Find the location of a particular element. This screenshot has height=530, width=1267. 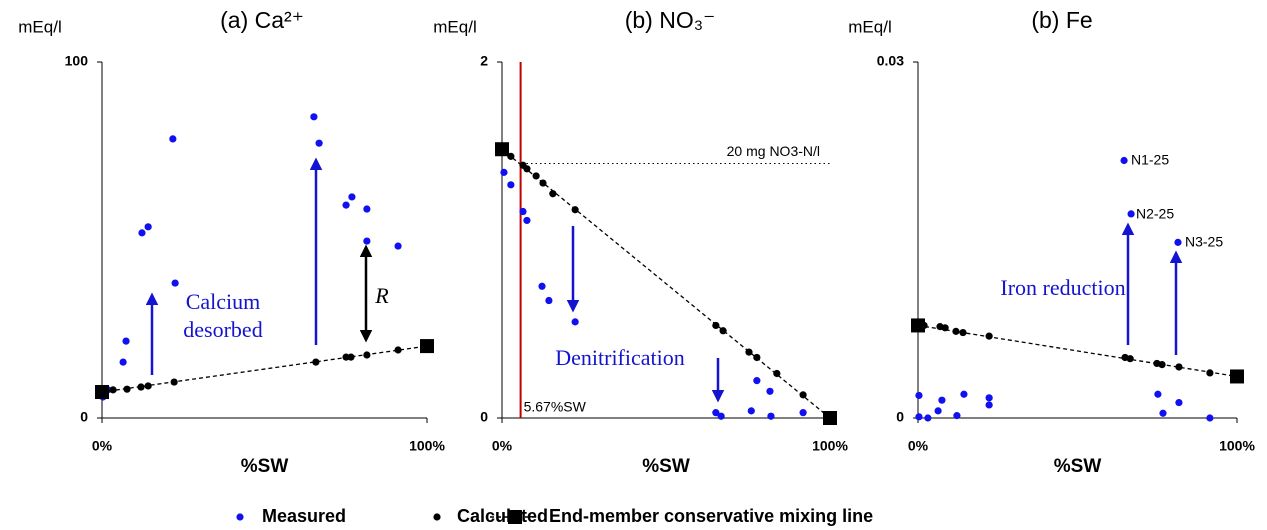

annotation: Iron reduction is located at coordinates (1062, 287).